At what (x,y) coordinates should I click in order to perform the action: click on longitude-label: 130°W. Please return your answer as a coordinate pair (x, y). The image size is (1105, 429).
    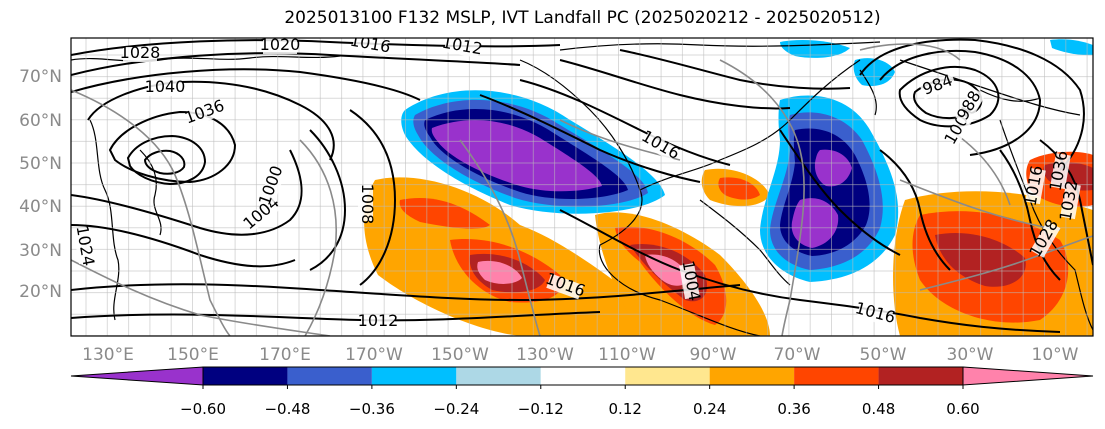
    Looking at the image, I should click on (545, 355).